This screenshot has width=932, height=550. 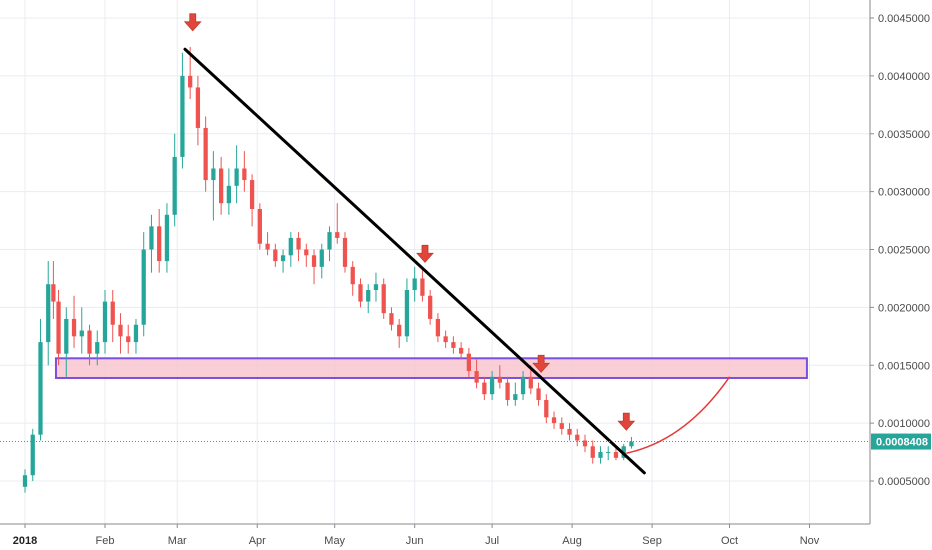 I want to click on x-tick-label: Jul, so click(x=492, y=541).